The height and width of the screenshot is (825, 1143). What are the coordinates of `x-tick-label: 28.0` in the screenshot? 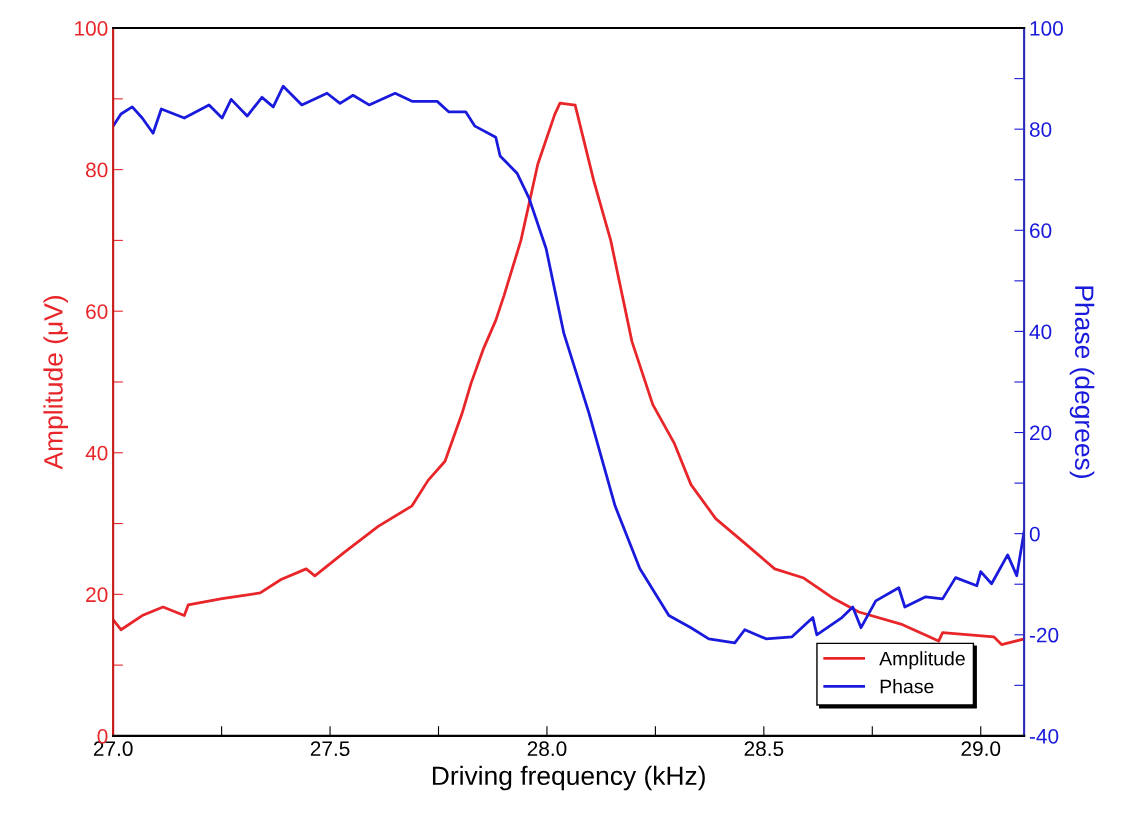 It's located at (547, 749).